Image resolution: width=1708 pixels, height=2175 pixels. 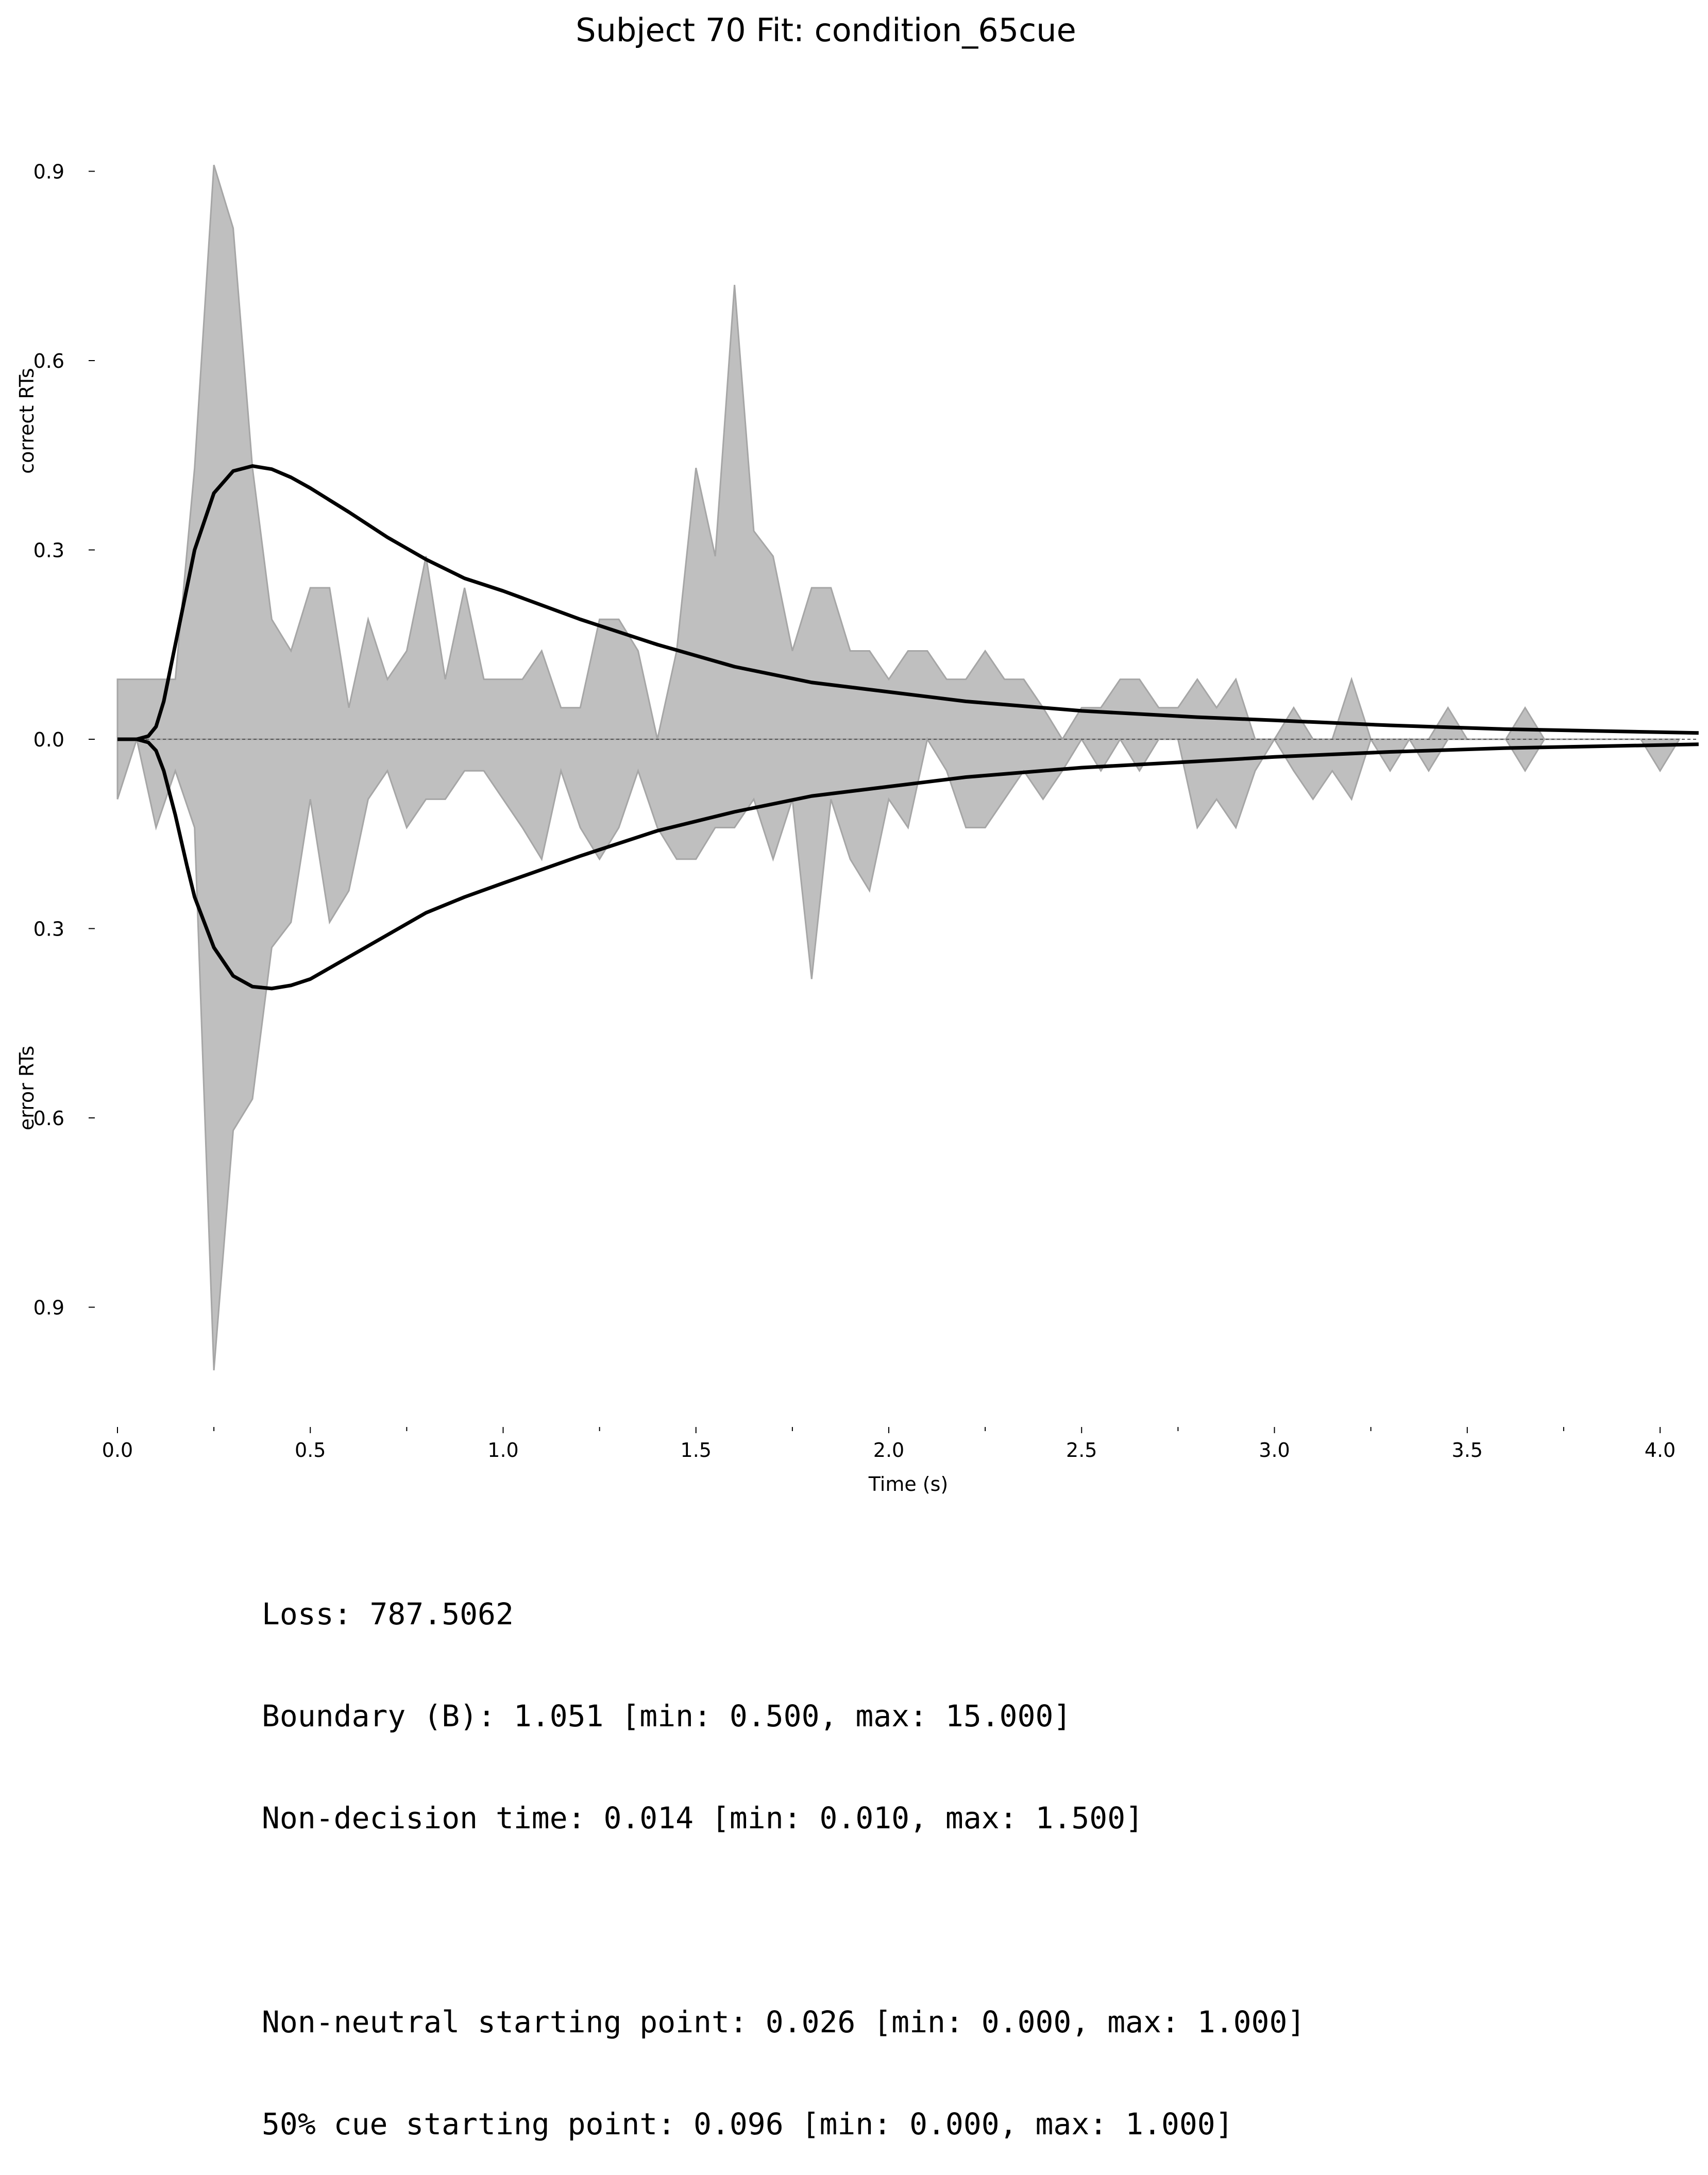 What do you see at coordinates (26, 1088) in the screenshot?
I see `y-axis-label-error: error RTs` at bounding box center [26, 1088].